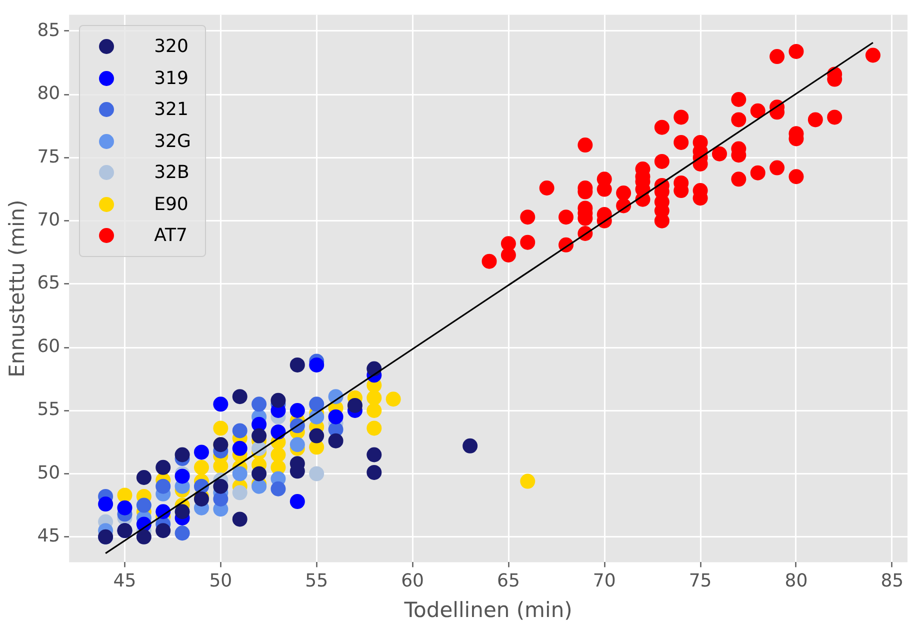 This screenshot has width=915, height=628. What do you see at coordinates (48, 283) in the screenshot?
I see `y-tick-label: 65` at bounding box center [48, 283].